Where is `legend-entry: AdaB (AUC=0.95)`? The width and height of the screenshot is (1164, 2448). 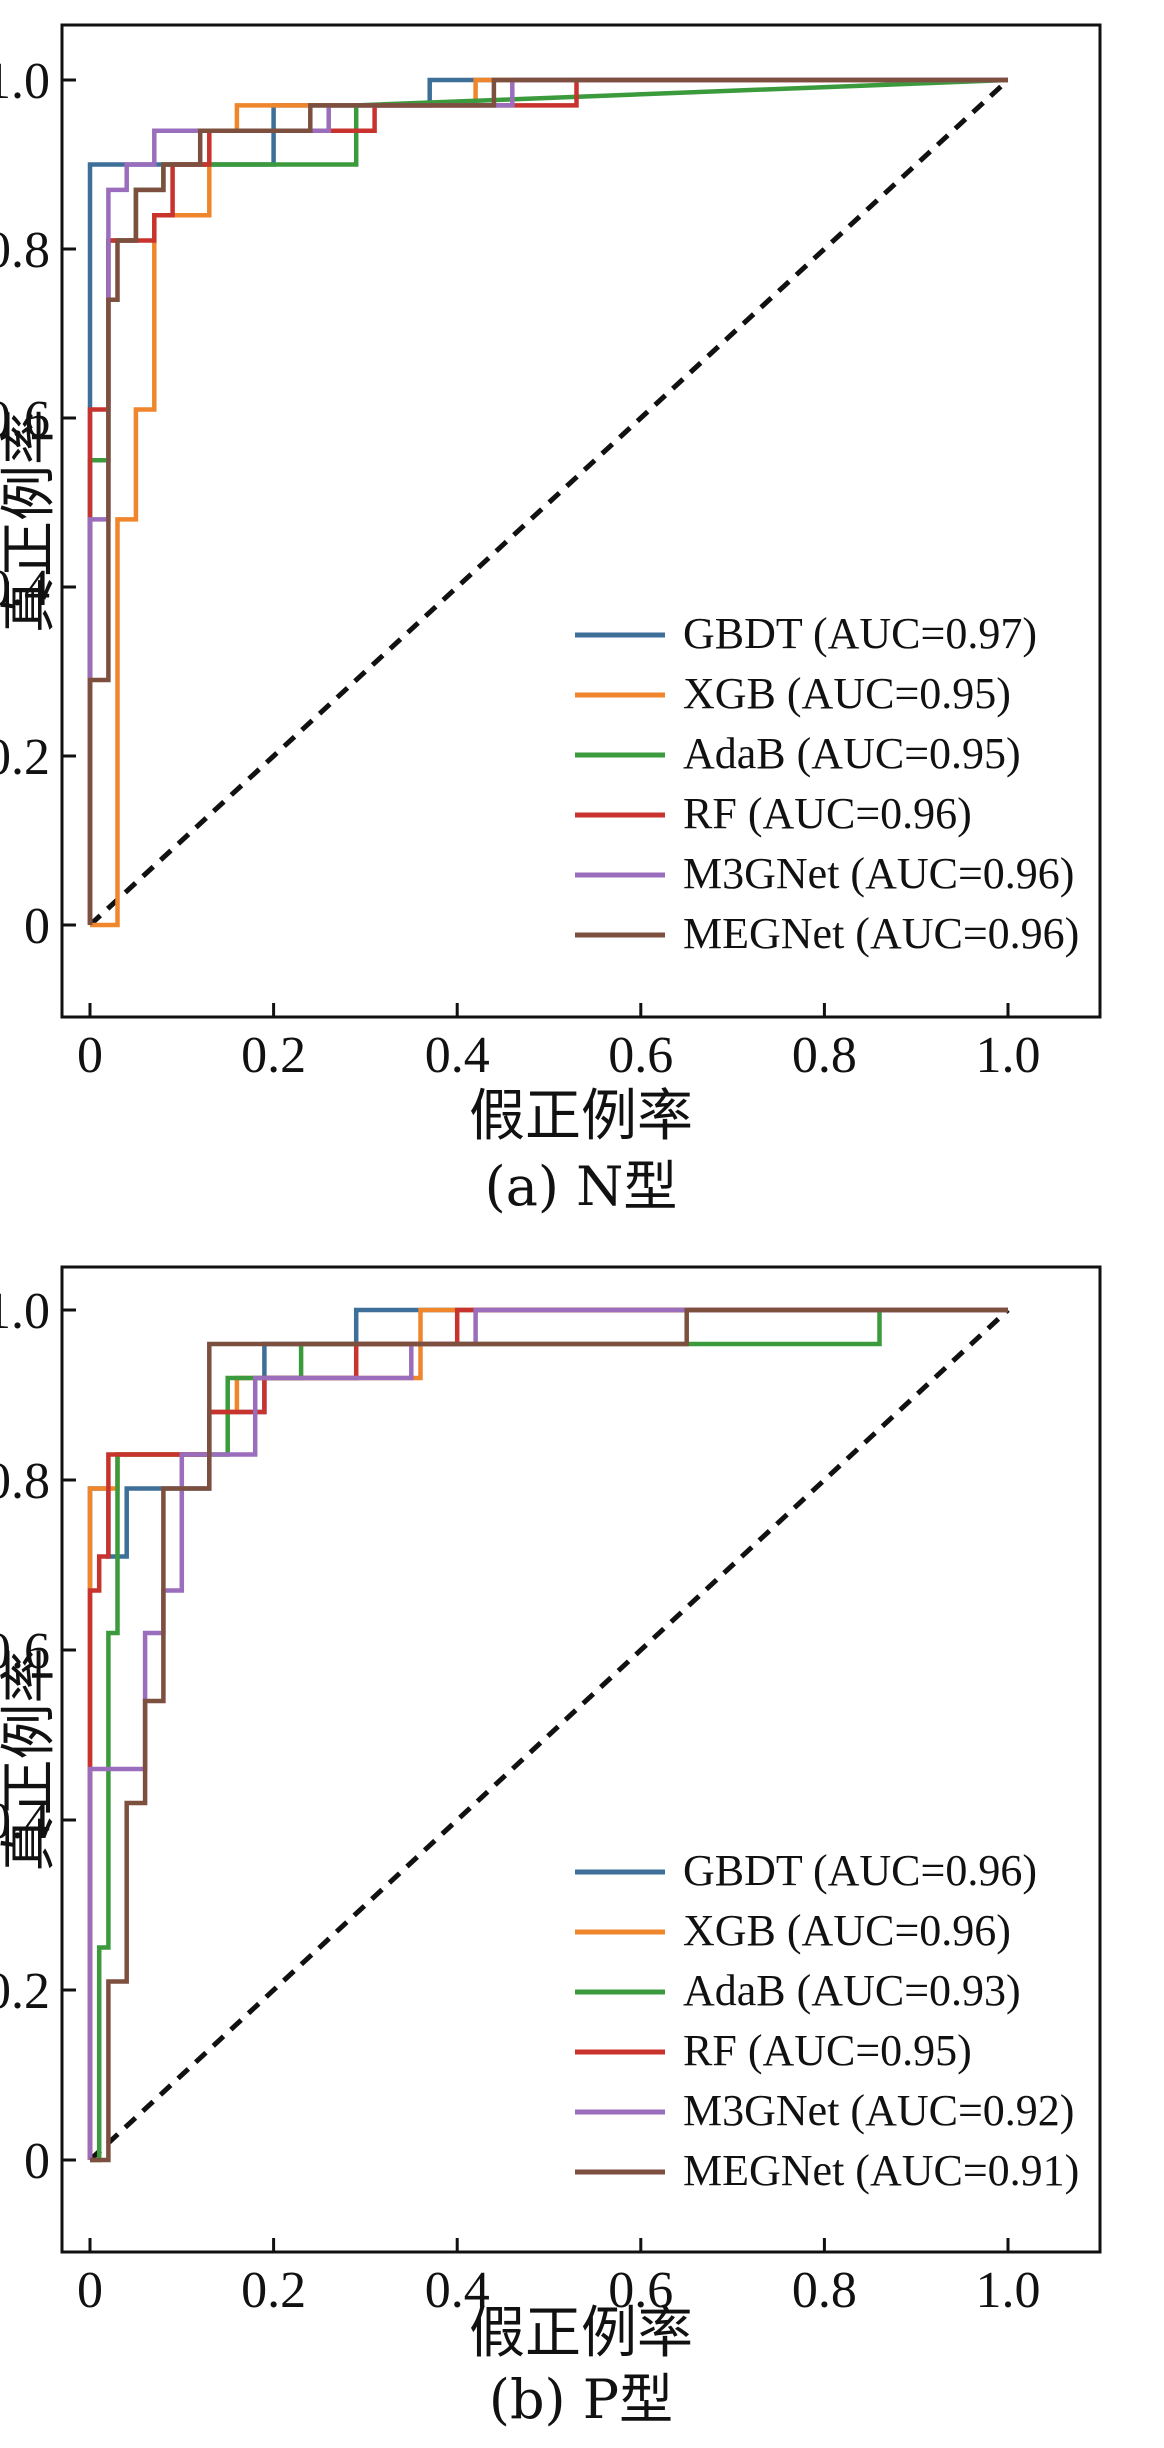 legend-entry: AdaB (AUC=0.95) is located at coordinates (852, 753).